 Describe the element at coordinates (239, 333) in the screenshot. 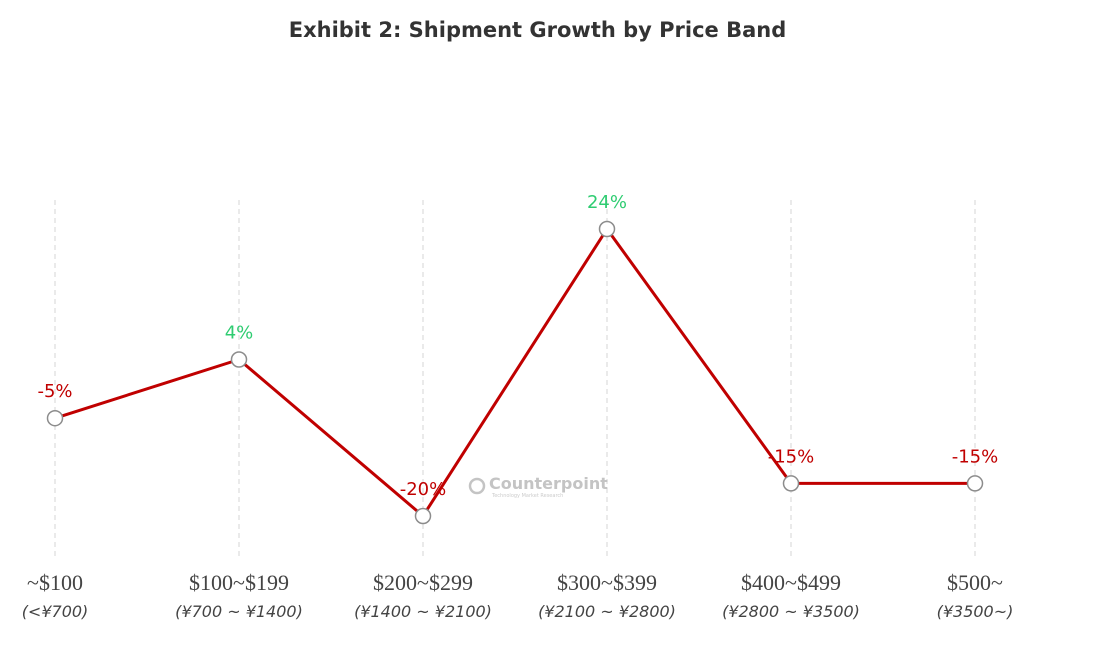

I see `data-label-1: 4%` at that location.